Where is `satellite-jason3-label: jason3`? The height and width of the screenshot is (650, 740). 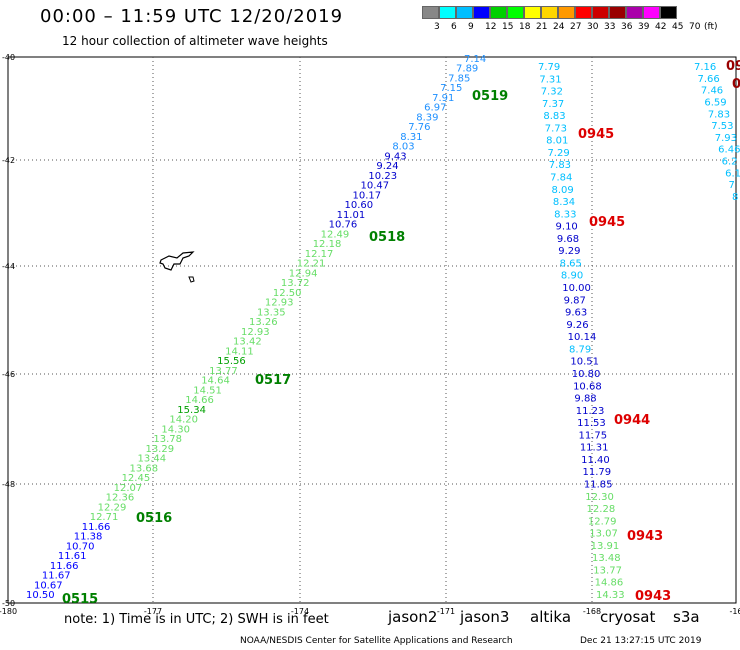 satellite-jason3-label: jason3 is located at coordinates (485, 617).